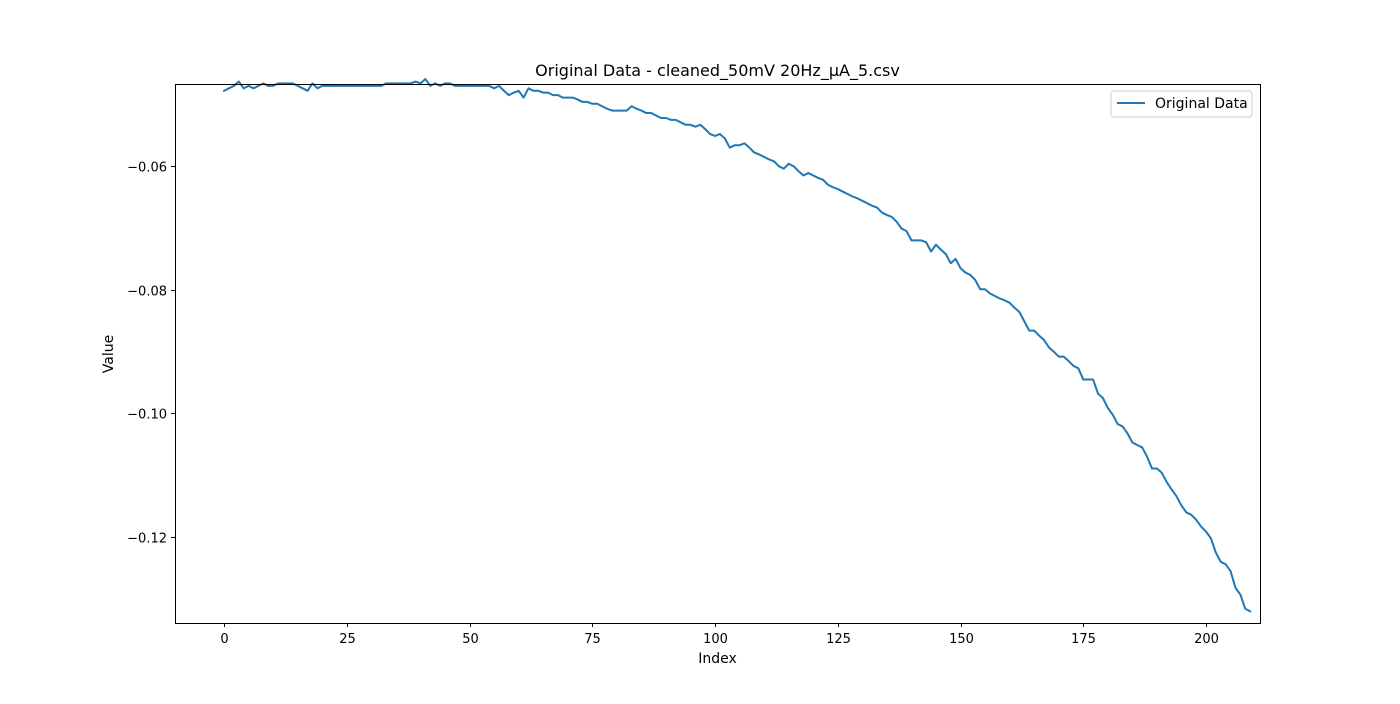 The image size is (1400, 704). What do you see at coordinates (961, 639) in the screenshot?
I see `x-tick-label: 150` at bounding box center [961, 639].